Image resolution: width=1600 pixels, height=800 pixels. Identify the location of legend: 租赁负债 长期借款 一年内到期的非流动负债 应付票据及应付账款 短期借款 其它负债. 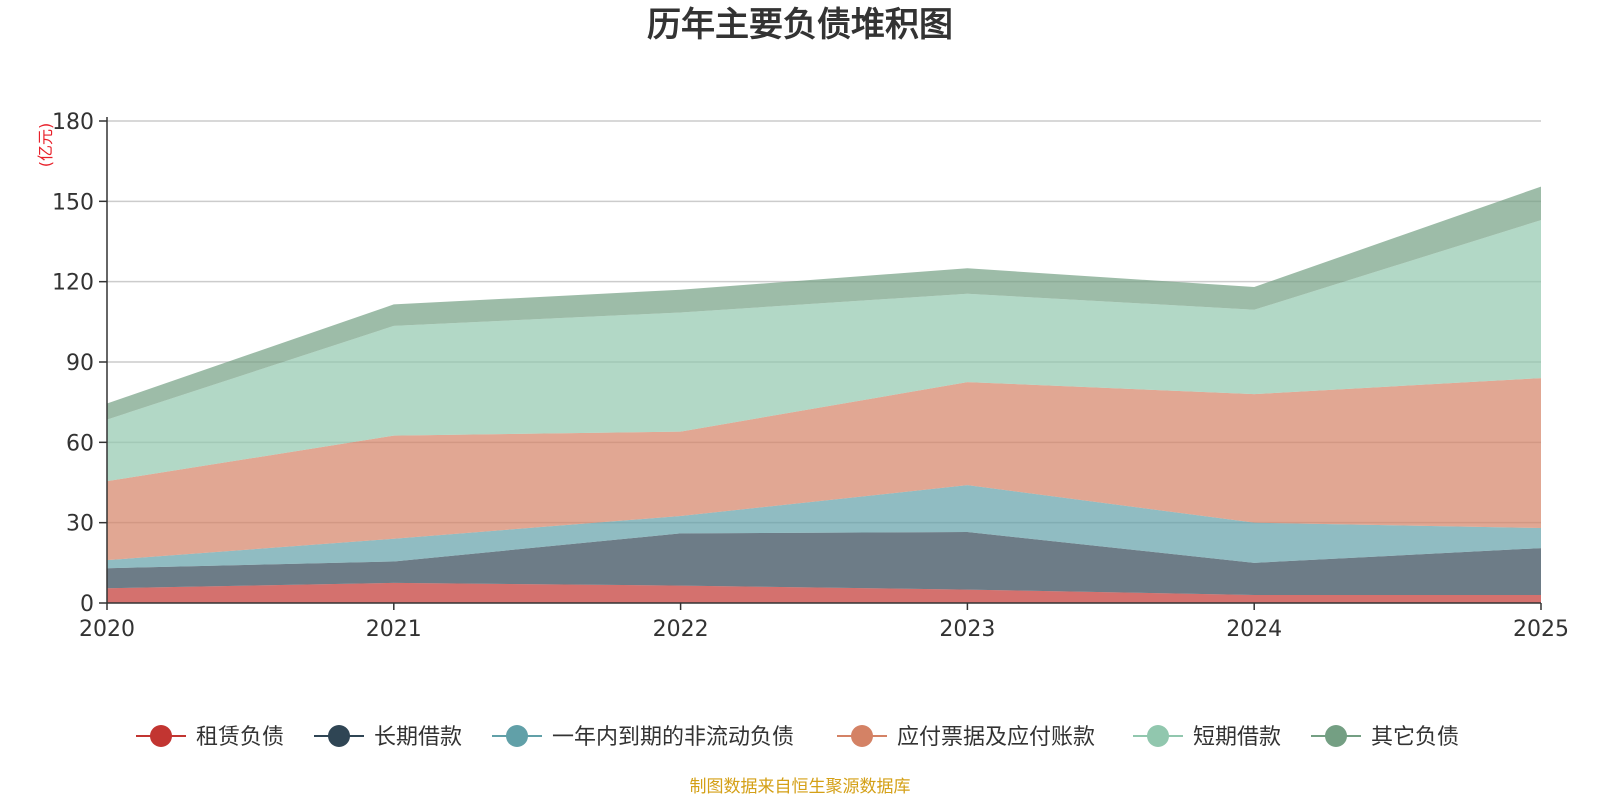
(797, 737).